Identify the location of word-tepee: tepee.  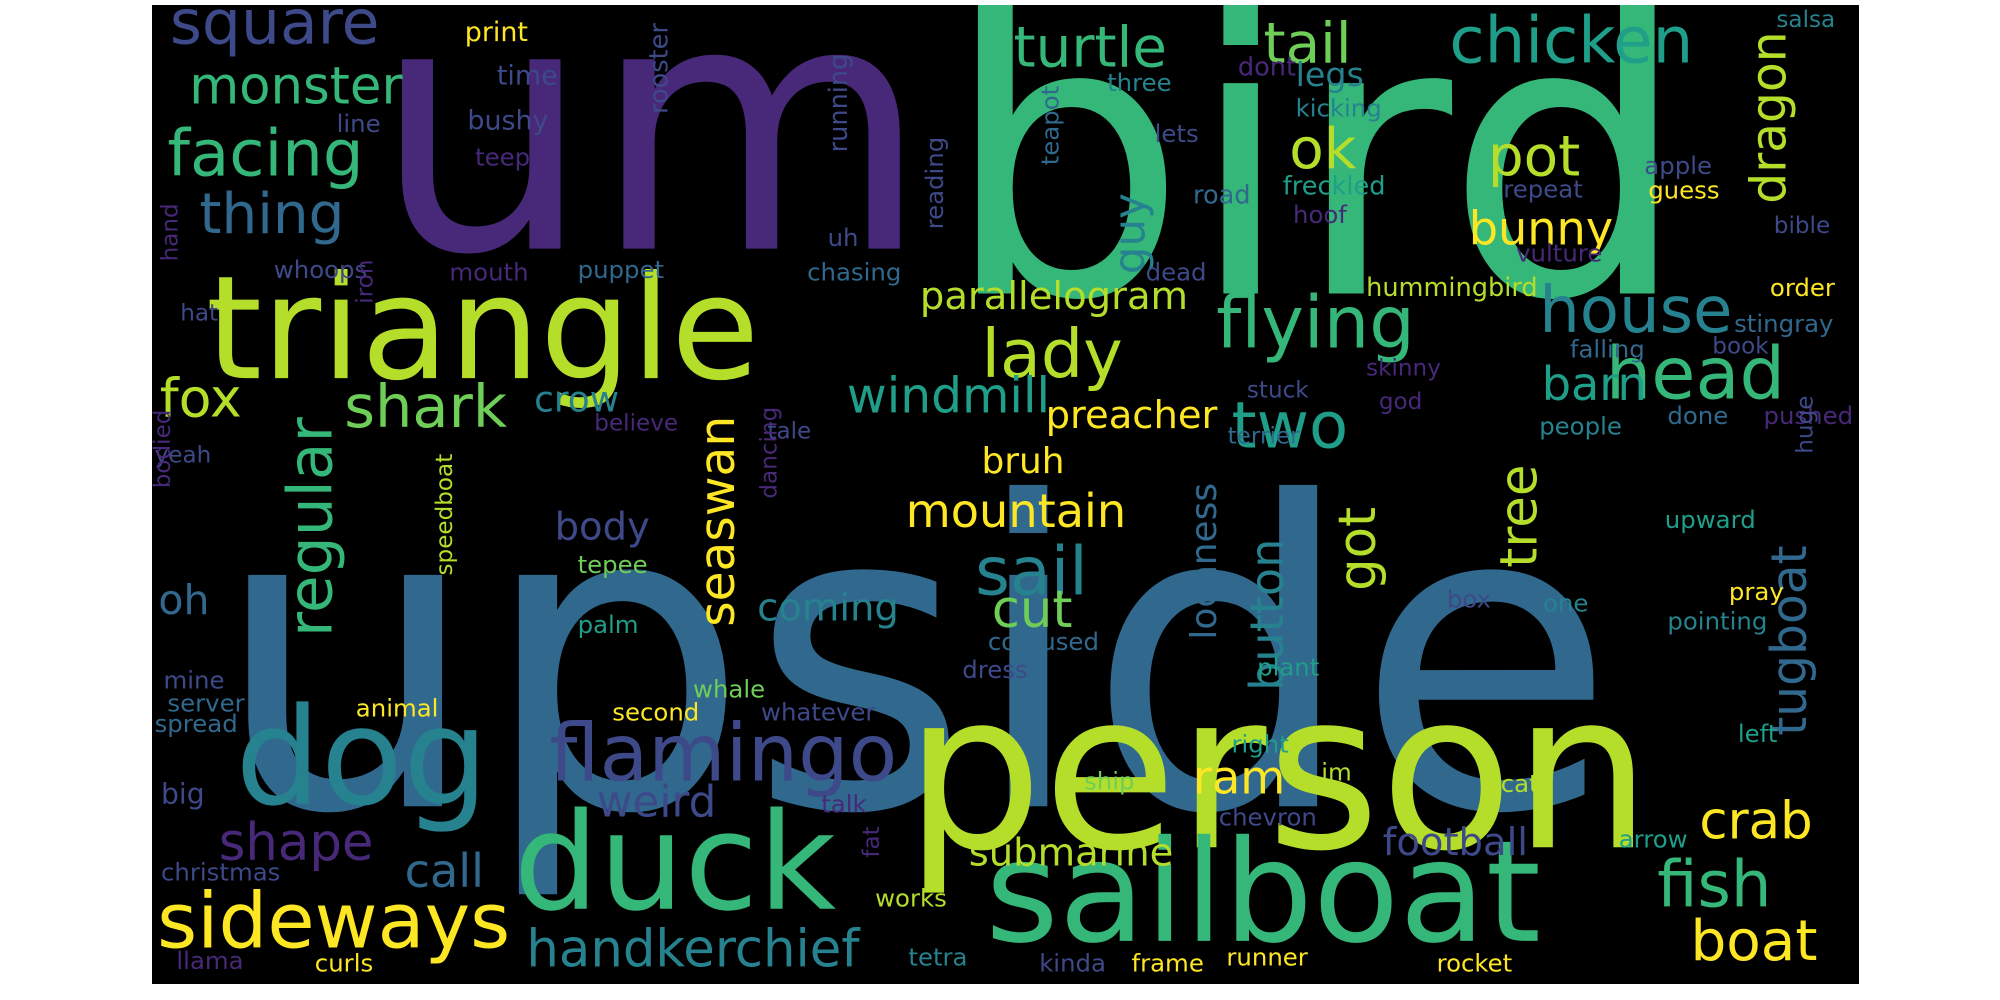
(613, 564).